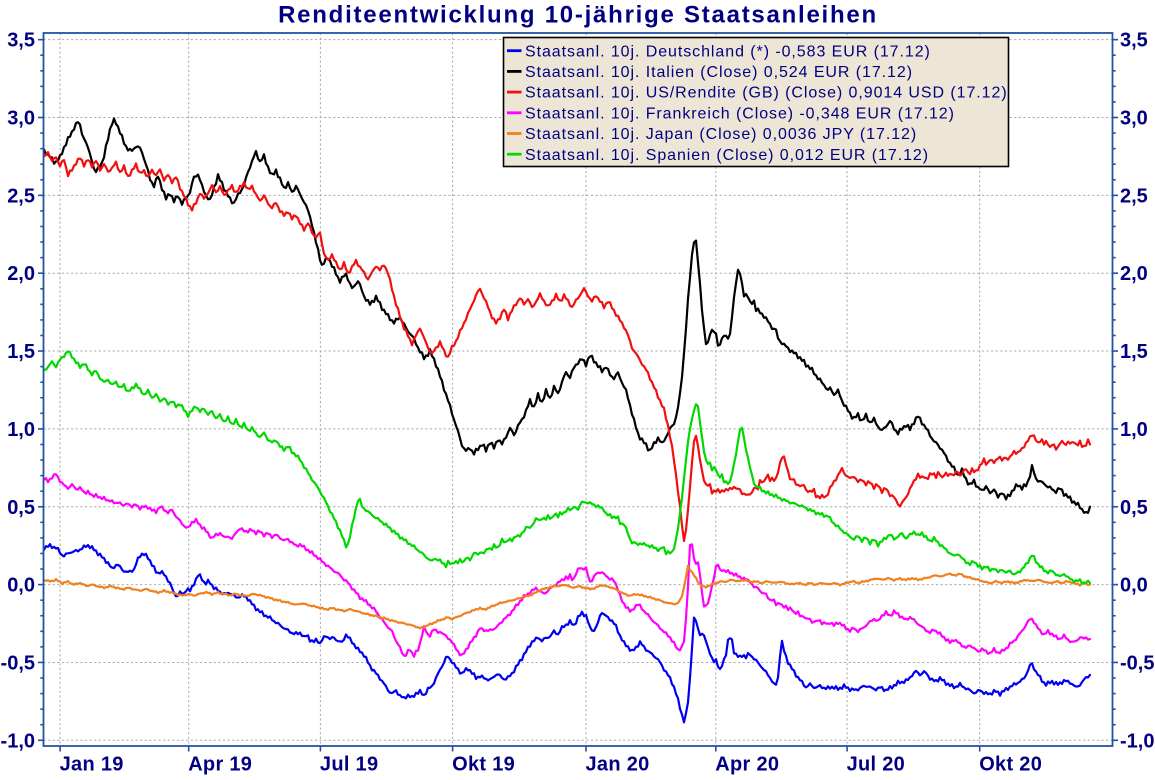 This screenshot has width=1155, height=780. What do you see at coordinates (618, 765) in the screenshot?
I see `svg-text: Jan 20` at bounding box center [618, 765].